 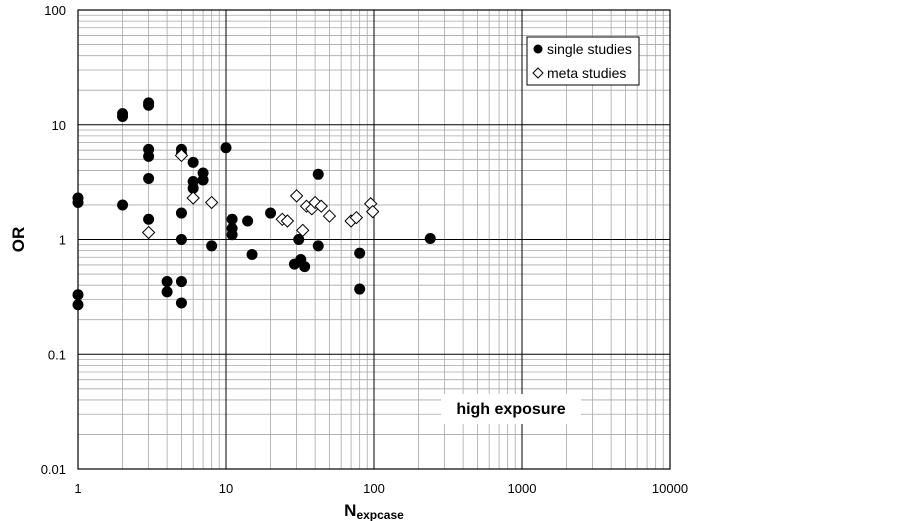 What do you see at coordinates (586, 73) in the screenshot?
I see `legend-entry-meta-studies: meta studies` at bounding box center [586, 73].